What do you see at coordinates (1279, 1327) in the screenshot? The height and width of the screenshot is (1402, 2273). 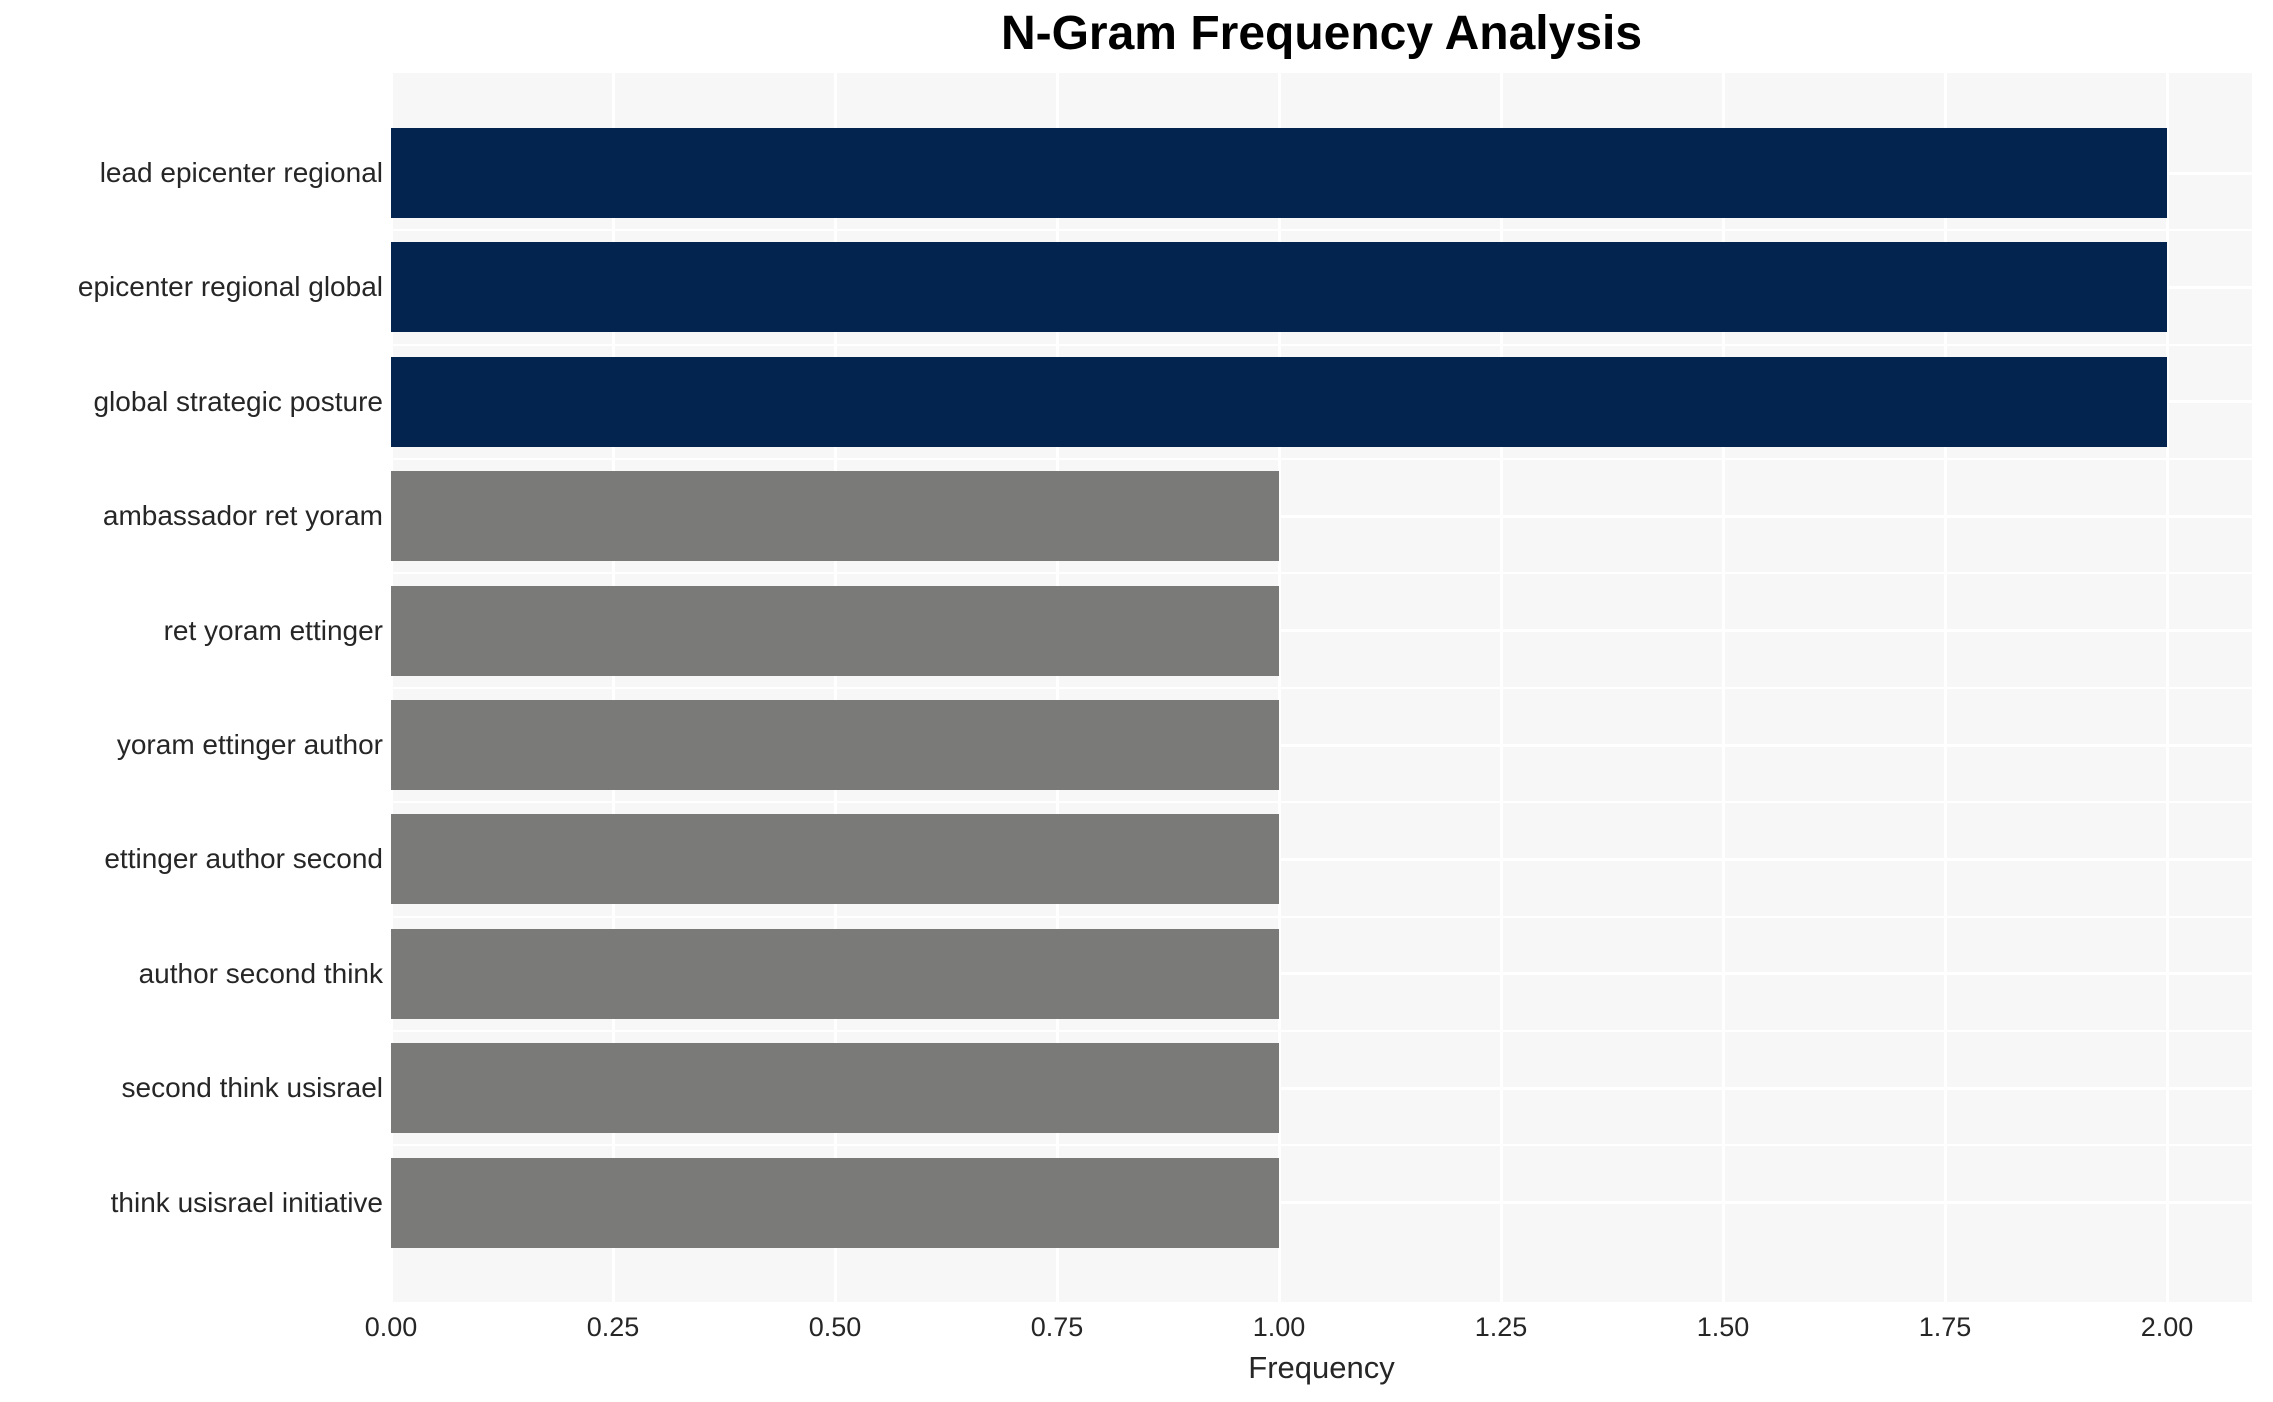 I see `x-tick-label: 1.00` at bounding box center [1279, 1327].